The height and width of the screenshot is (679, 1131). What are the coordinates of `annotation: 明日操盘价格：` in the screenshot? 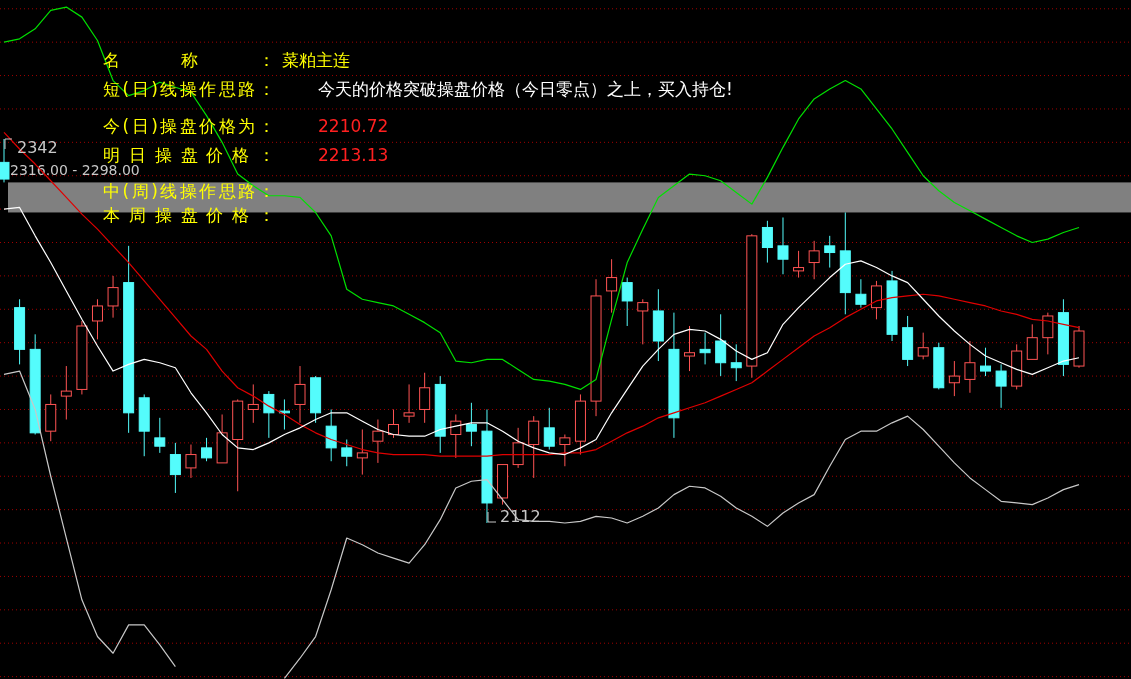 It's located at (189, 155).